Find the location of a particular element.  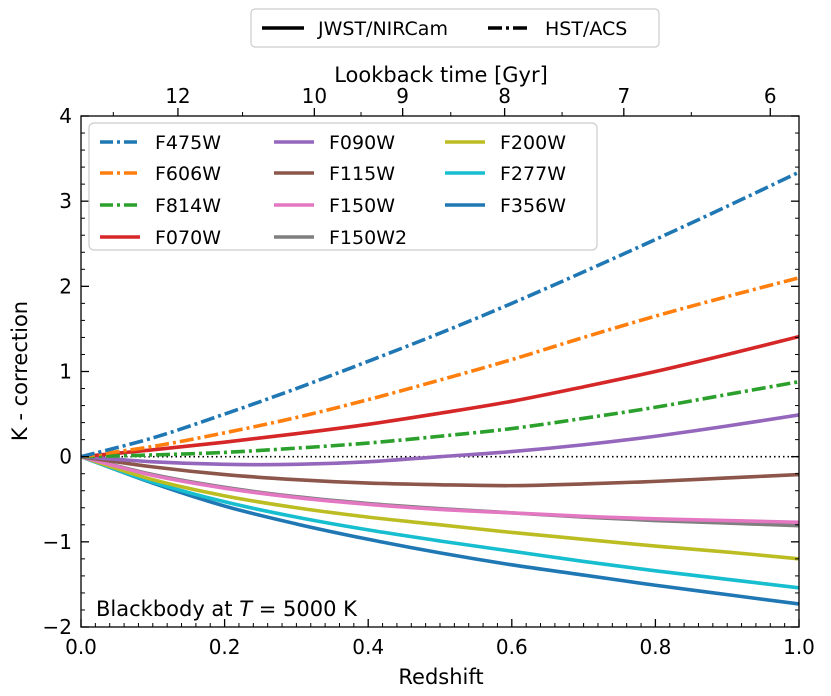

series-line-f090w is located at coordinates (440, 440).